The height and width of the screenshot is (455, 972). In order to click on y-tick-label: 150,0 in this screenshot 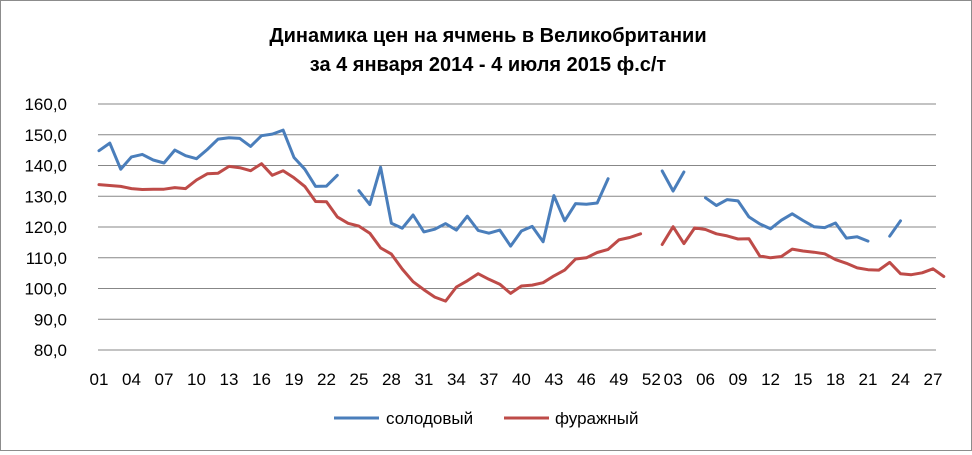, I will do `click(45, 135)`.